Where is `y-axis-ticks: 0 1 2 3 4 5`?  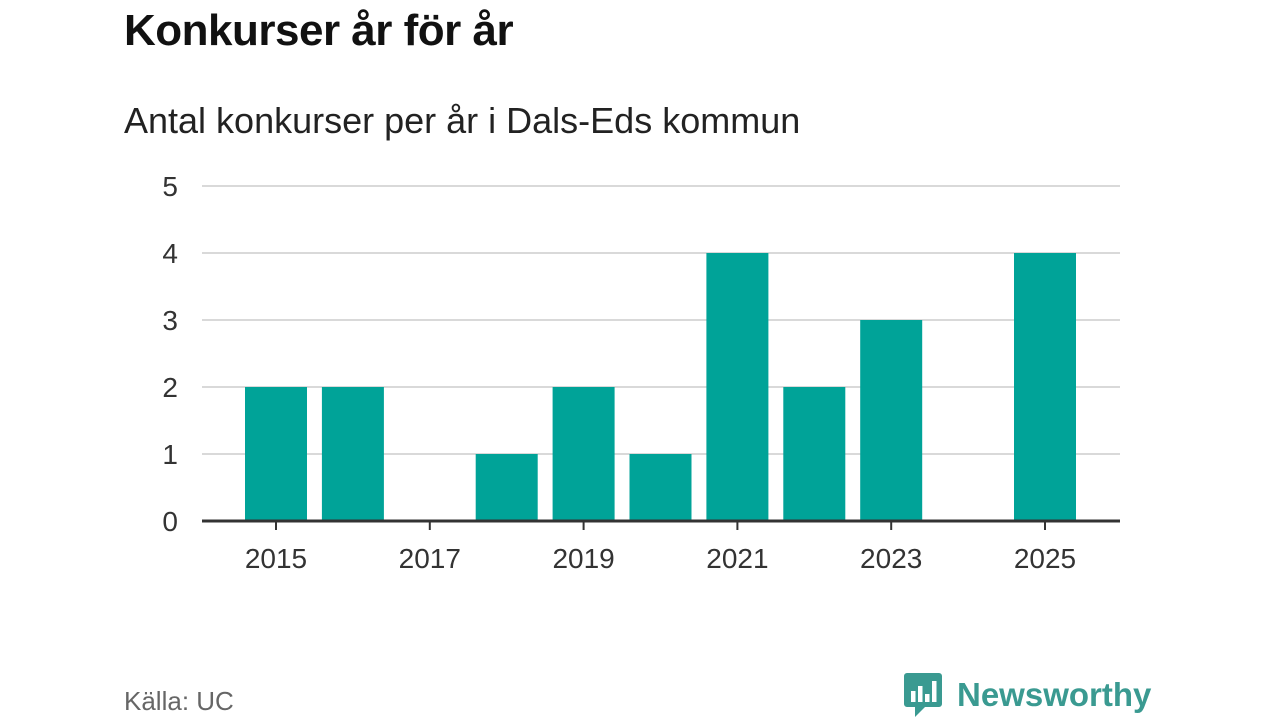 y-axis-ticks: 0 1 2 3 4 5 is located at coordinates (170, 354).